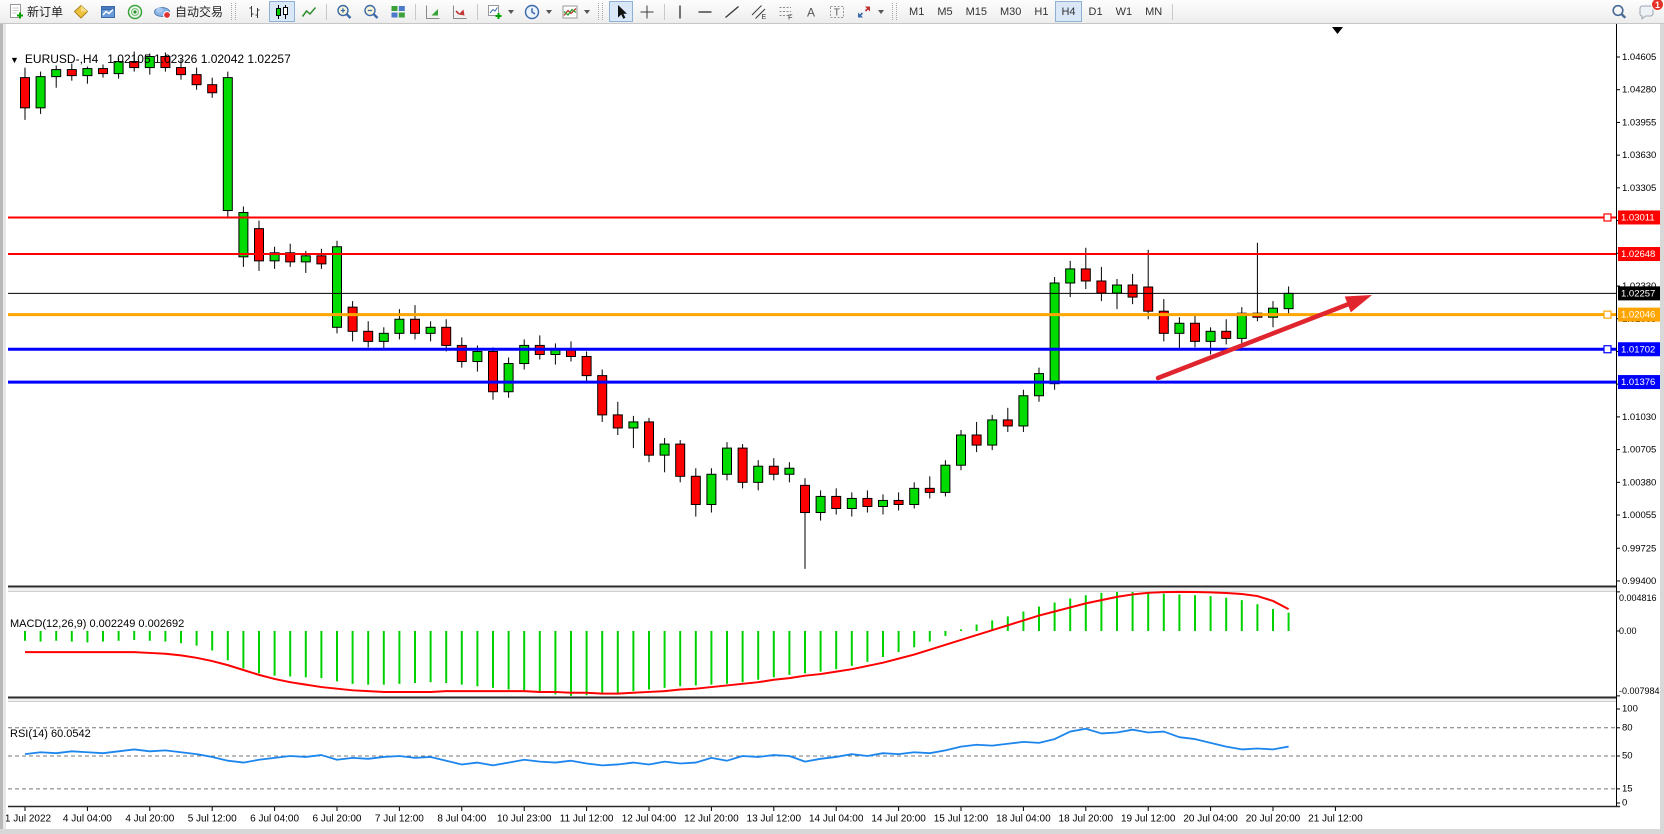 This screenshot has width=1664, height=834. What do you see at coordinates (234, 11) in the screenshot?
I see `toolbar-gripper` at bounding box center [234, 11].